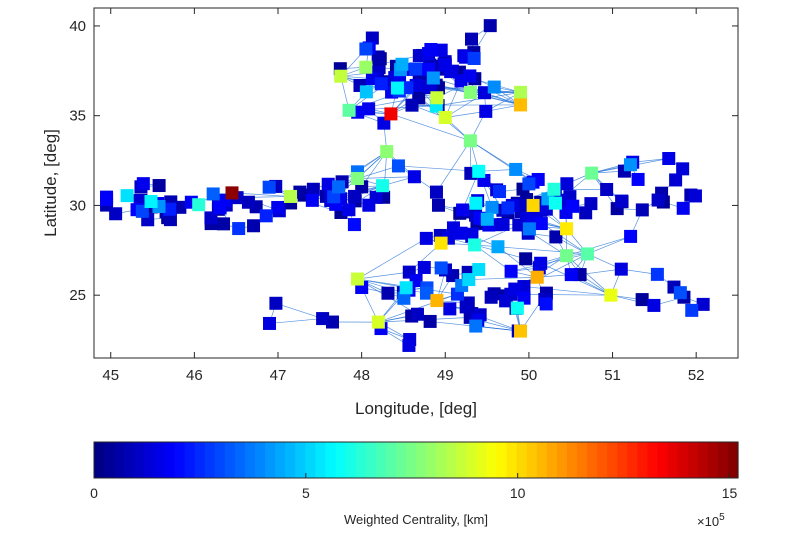 This screenshot has width=810, height=540. What do you see at coordinates (110, 375) in the screenshot?
I see `x-tick-label: 45` at bounding box center [110, 375].